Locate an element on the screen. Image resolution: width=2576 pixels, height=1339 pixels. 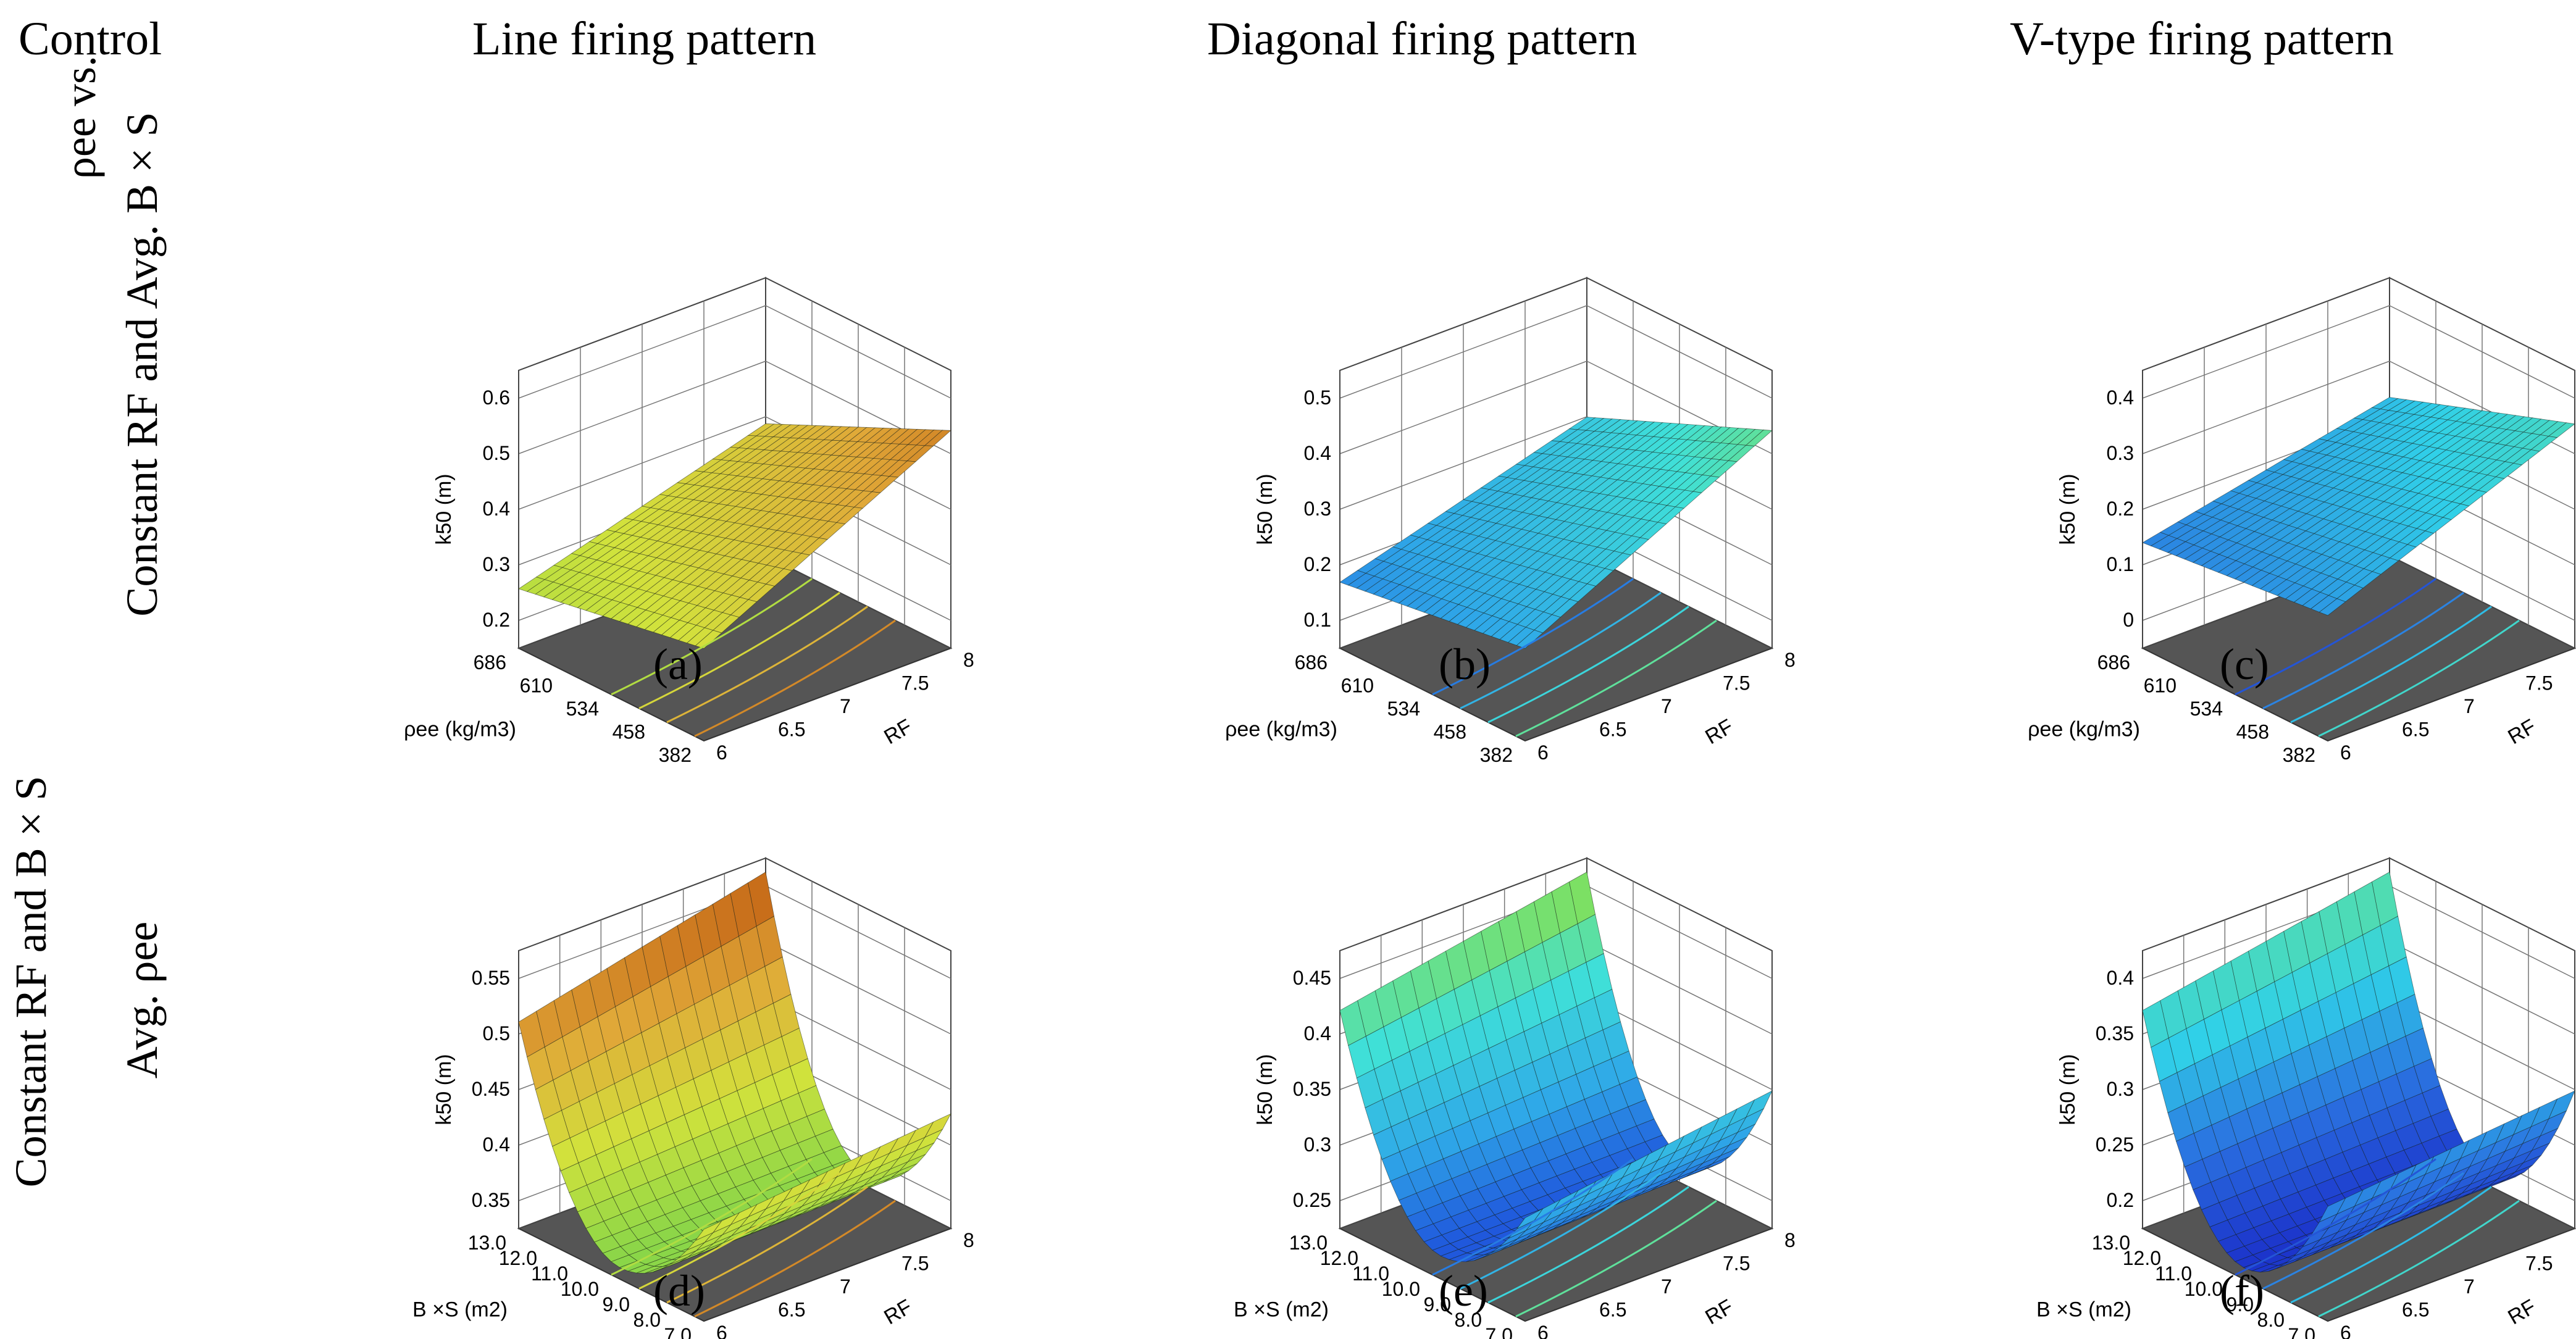
z-tick-label: 0.1 is located at coordinates (2120, 564).